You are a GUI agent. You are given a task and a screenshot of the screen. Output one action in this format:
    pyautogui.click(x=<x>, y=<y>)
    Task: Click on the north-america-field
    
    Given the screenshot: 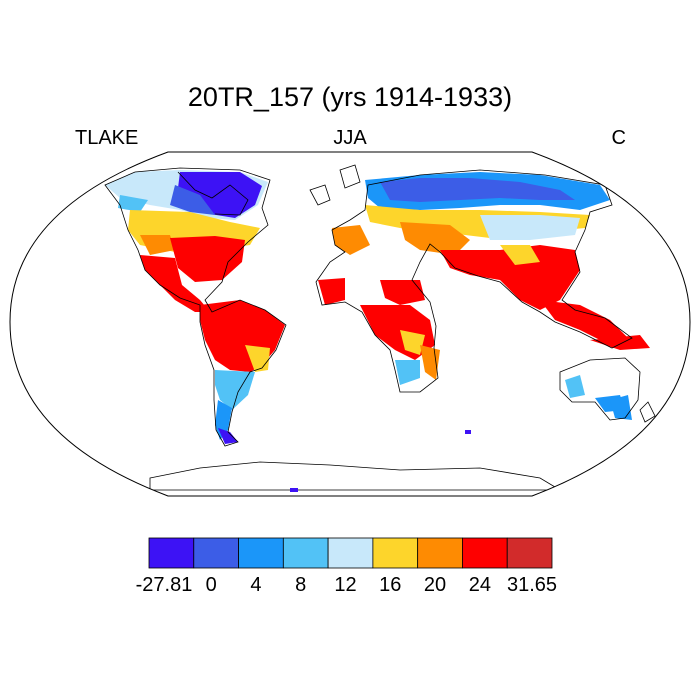 What is the action you would take?
    pyautogui.click(x=186, y=241)
    